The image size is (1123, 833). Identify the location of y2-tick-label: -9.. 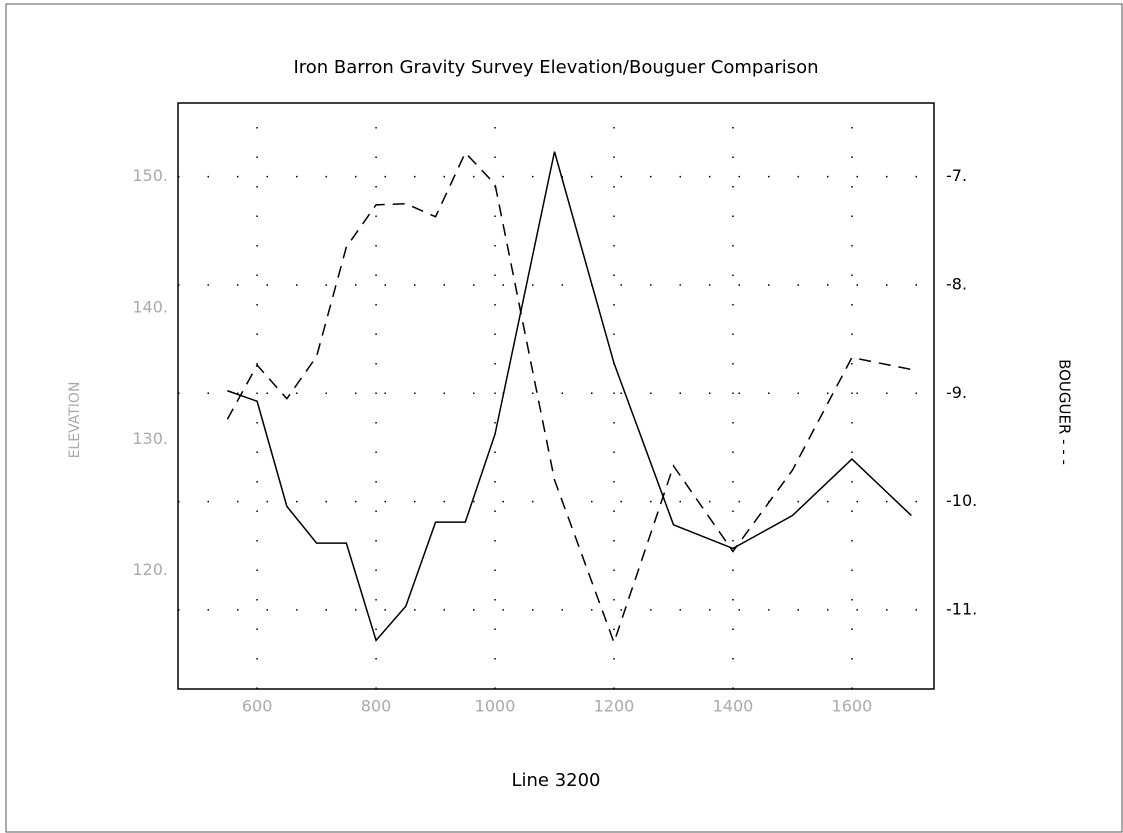
(956, 392).